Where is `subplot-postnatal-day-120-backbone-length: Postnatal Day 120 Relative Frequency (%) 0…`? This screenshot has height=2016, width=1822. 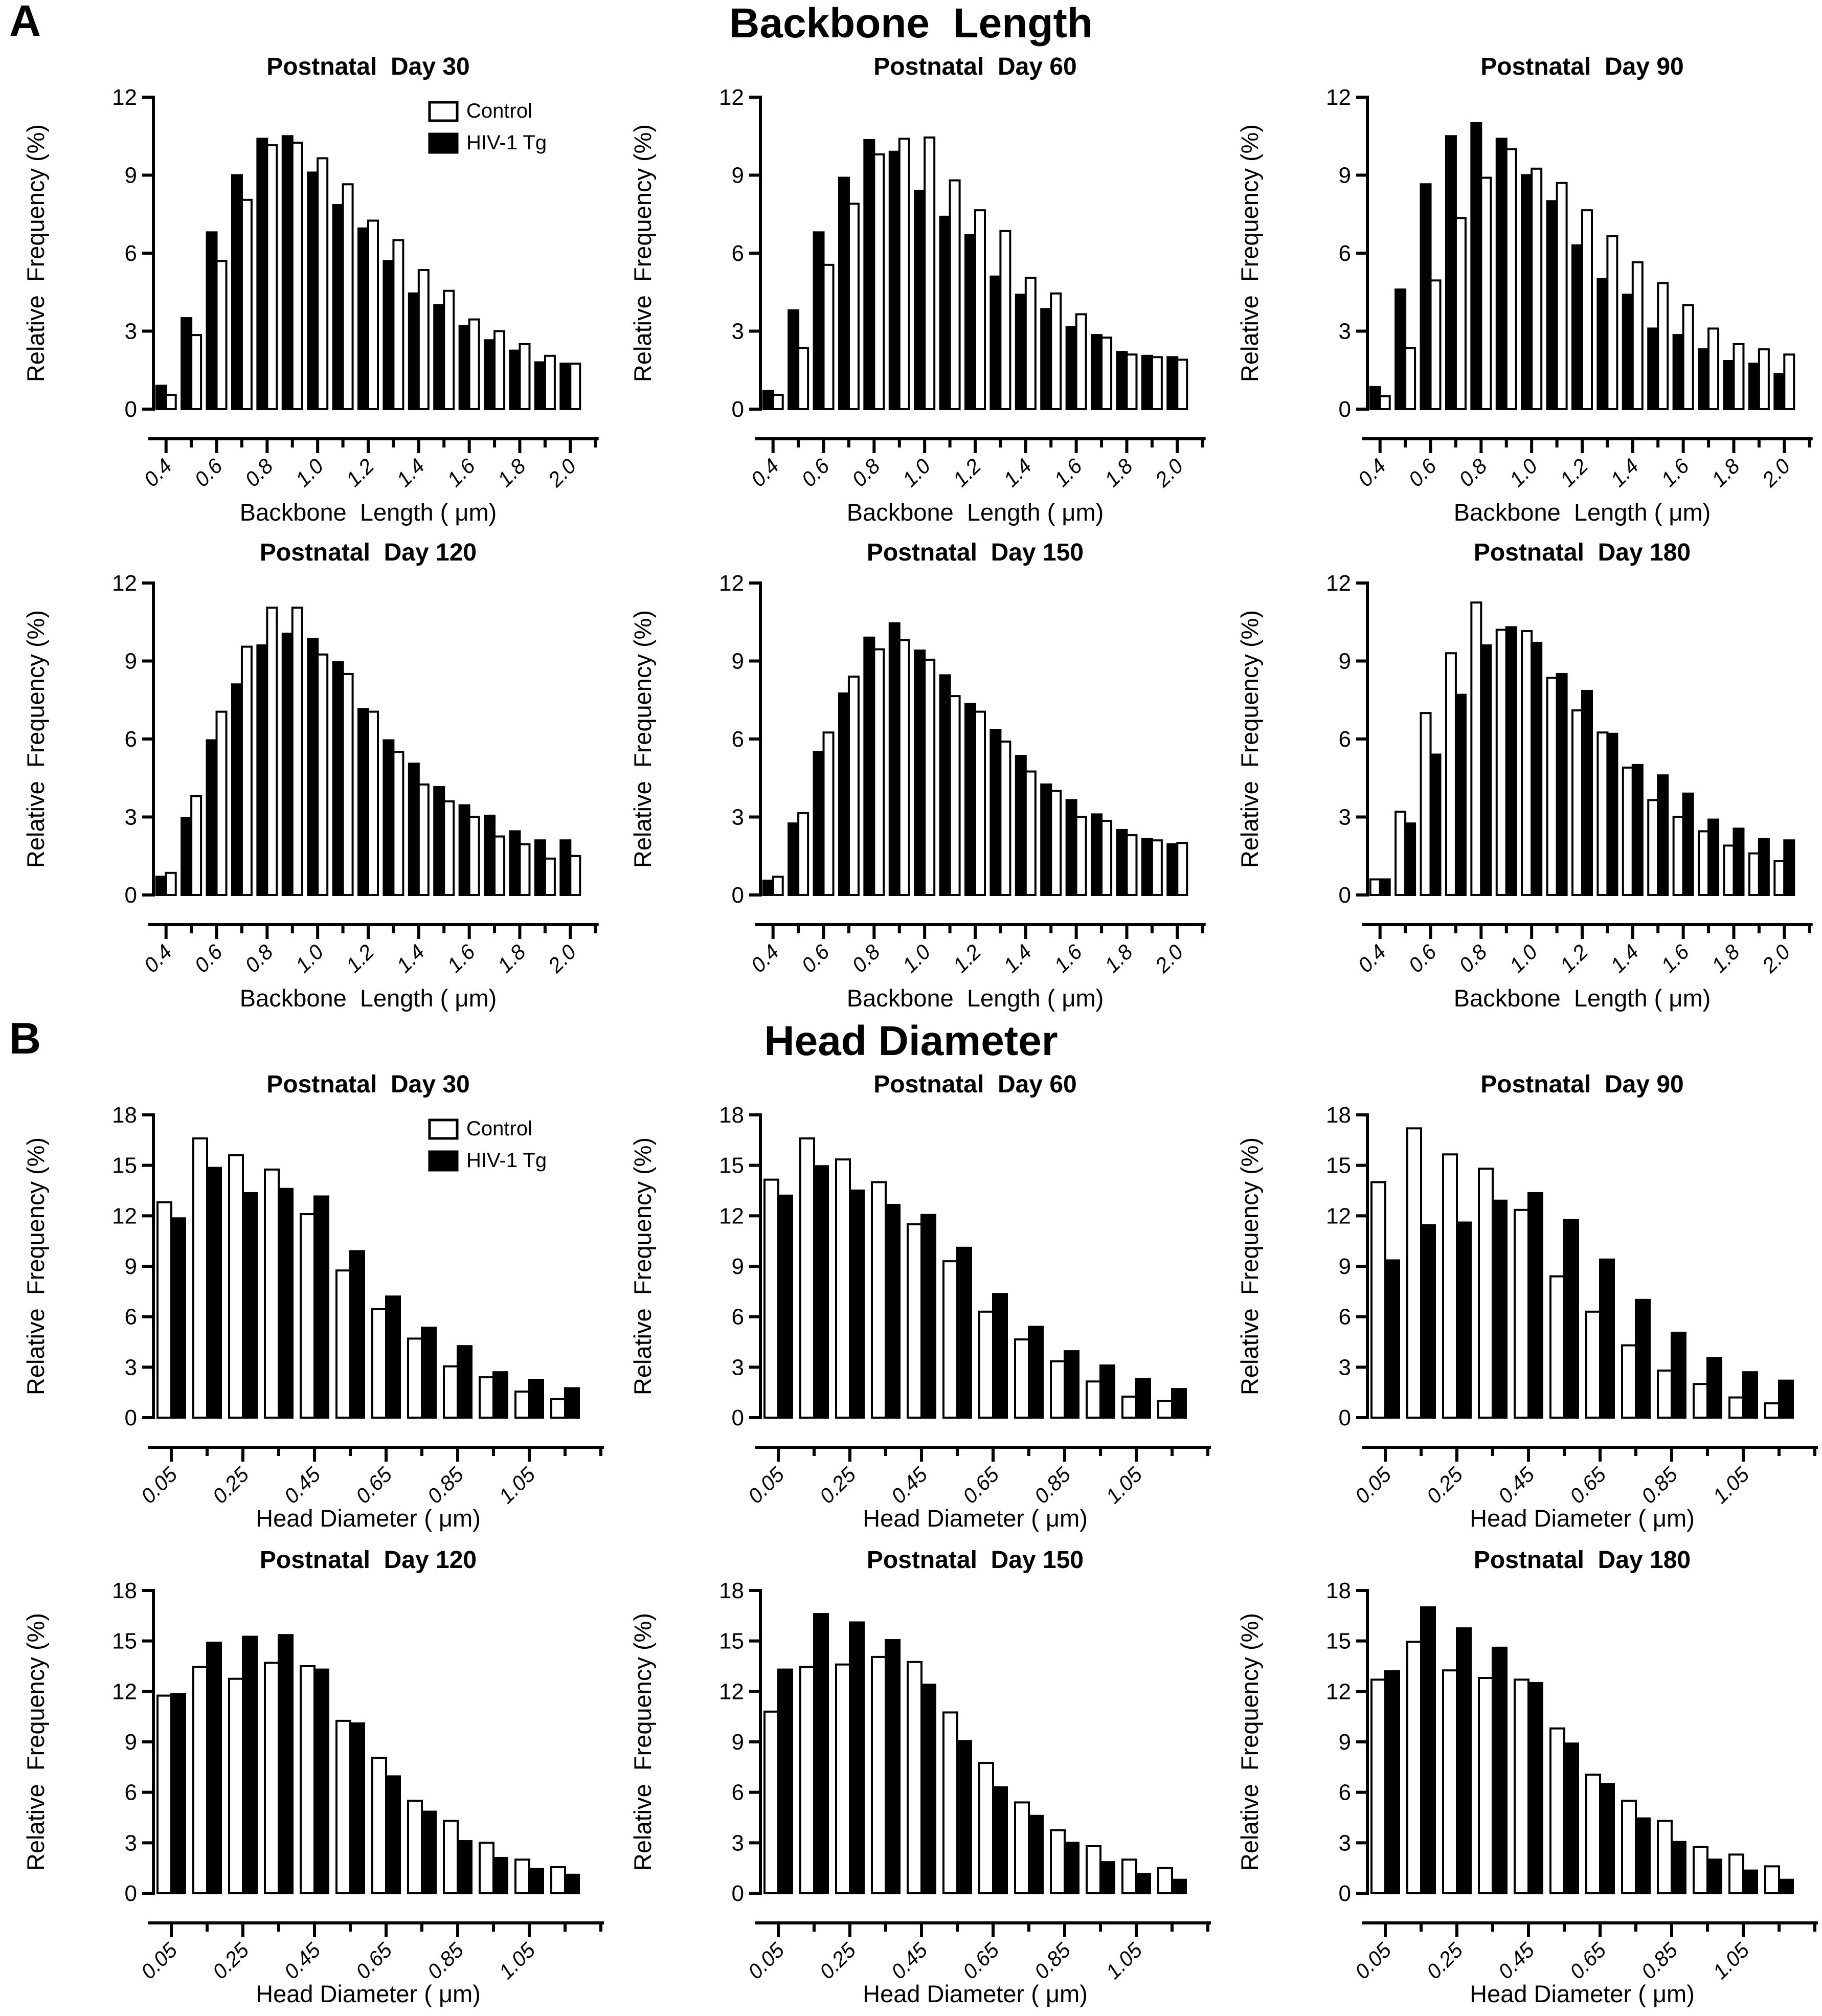 subplot-postnatal-day-120-backbone-length: Postnatal Day 120 Relative Frequency (%) 0… is located at coordinates (310, 775).